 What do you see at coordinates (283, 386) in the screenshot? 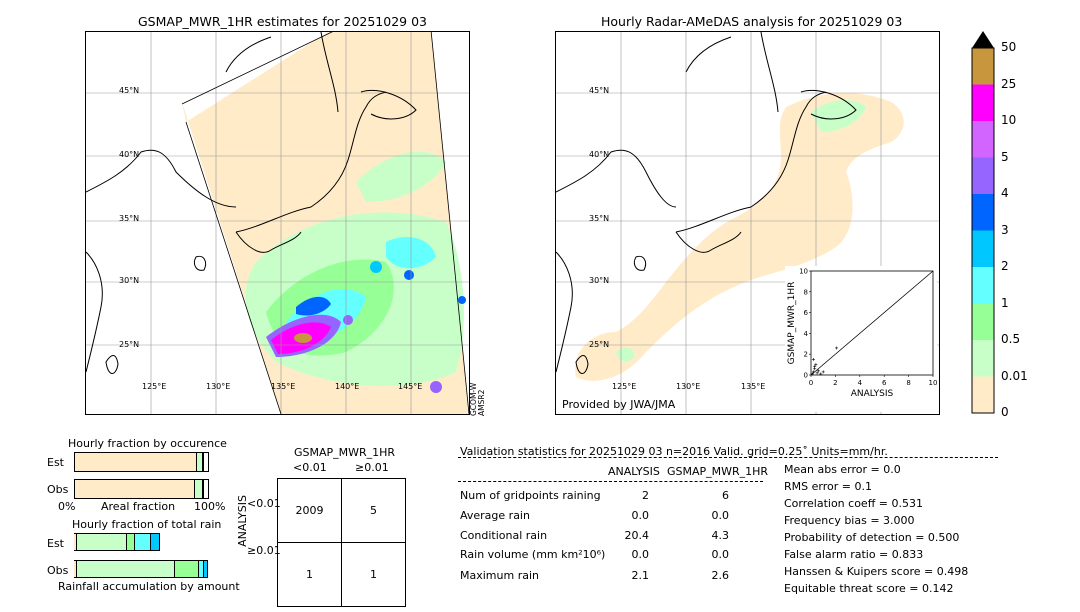
I see `left-lon-label: 135°E` at bounding box center [283, 386].